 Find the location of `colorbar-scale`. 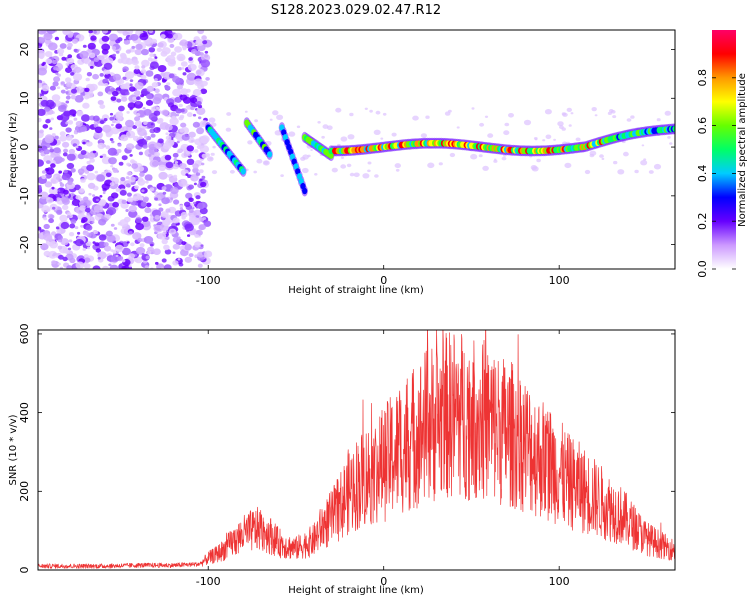

colorbar-scale is located at coordinates (724, 149).